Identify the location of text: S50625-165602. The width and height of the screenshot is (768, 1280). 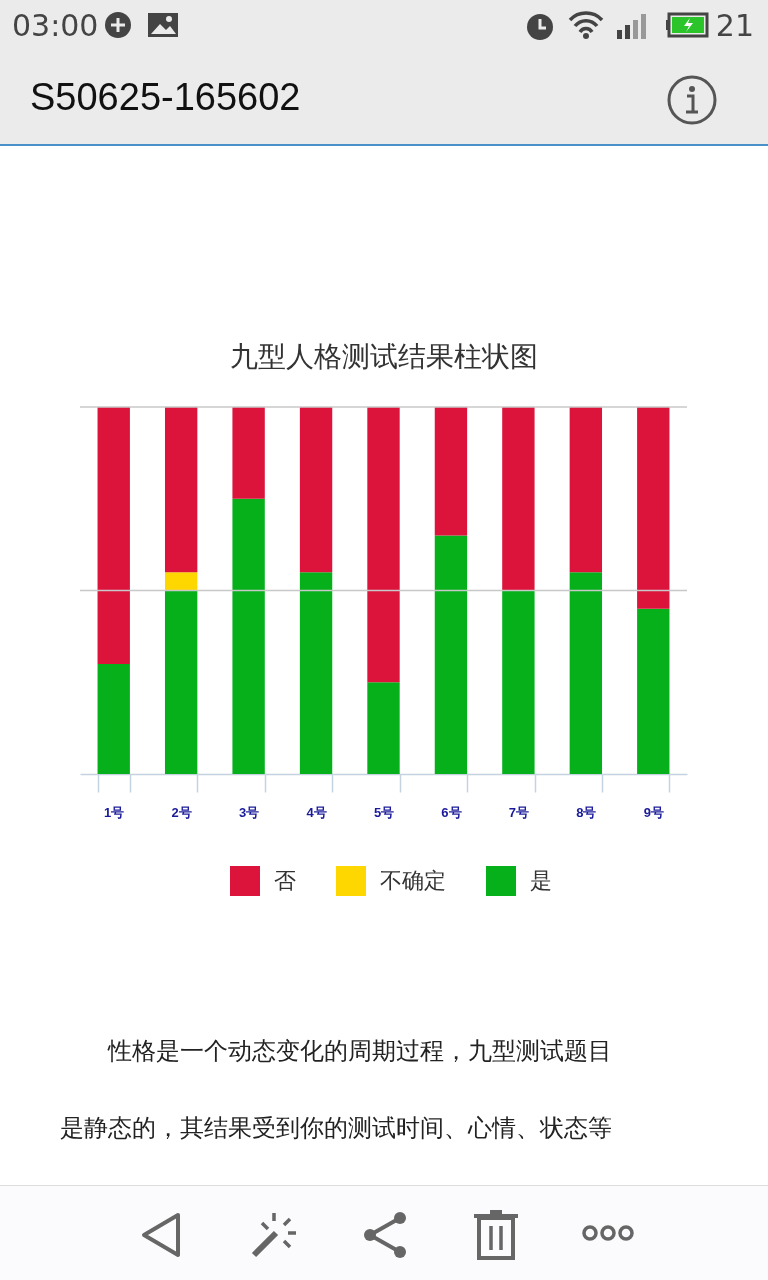
(165, 97).